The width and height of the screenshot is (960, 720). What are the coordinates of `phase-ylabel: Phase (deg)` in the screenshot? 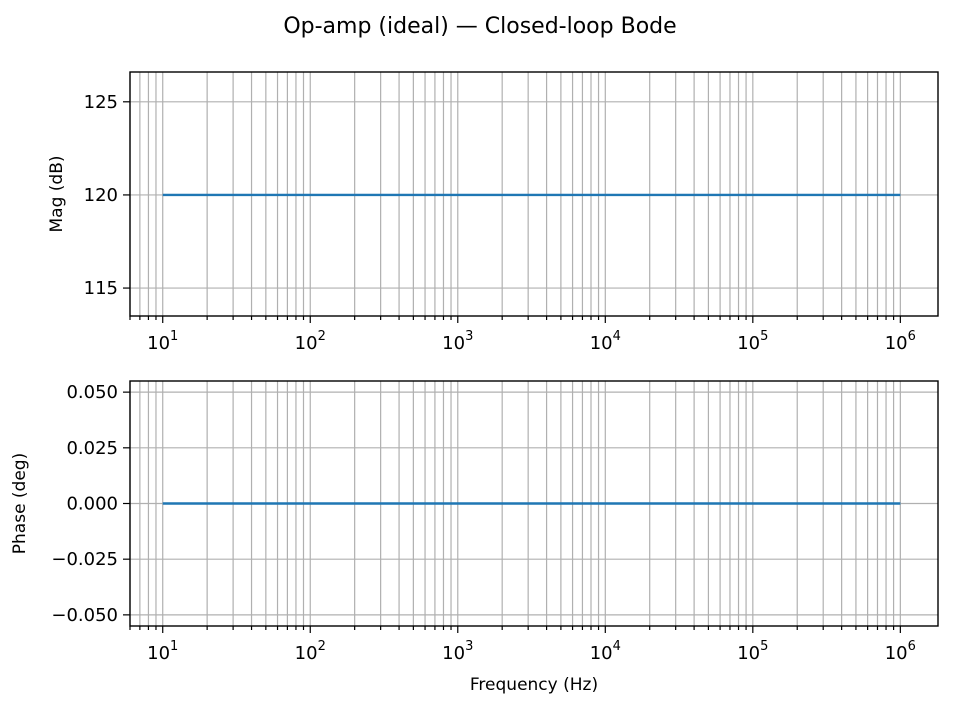 It's located at (20, 503).